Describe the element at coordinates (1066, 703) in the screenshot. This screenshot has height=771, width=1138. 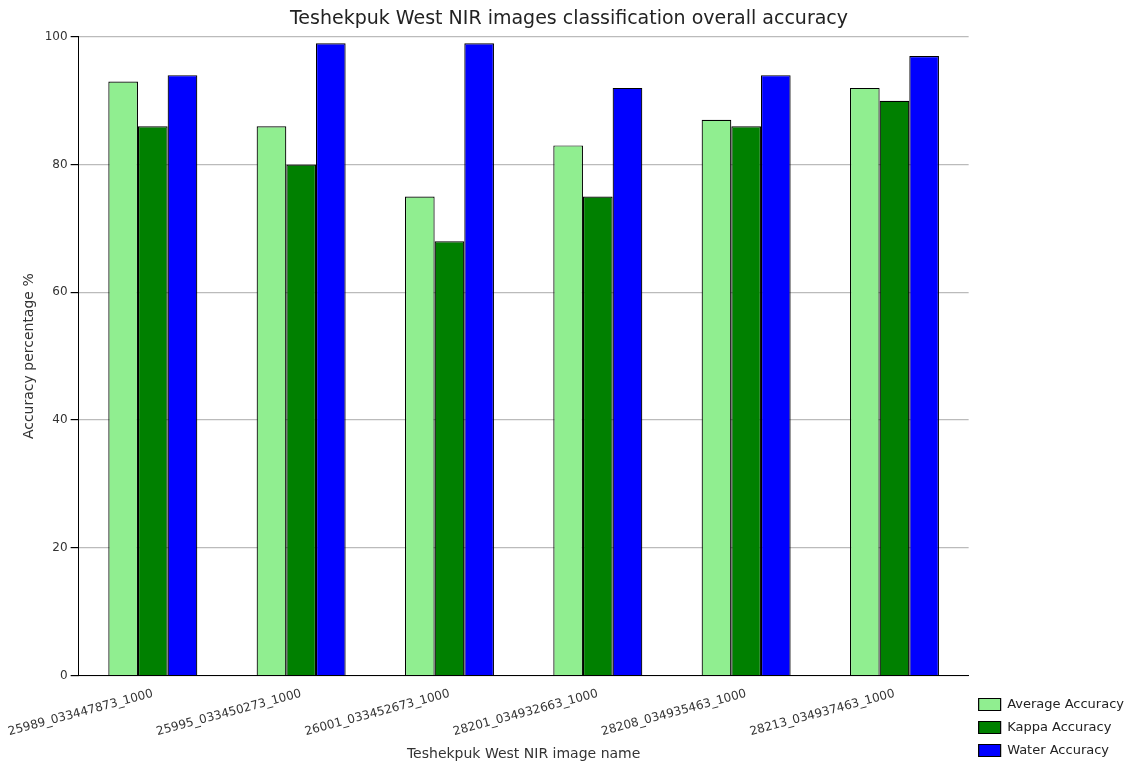
I see `legend-label: Average Accuracy` at that location.